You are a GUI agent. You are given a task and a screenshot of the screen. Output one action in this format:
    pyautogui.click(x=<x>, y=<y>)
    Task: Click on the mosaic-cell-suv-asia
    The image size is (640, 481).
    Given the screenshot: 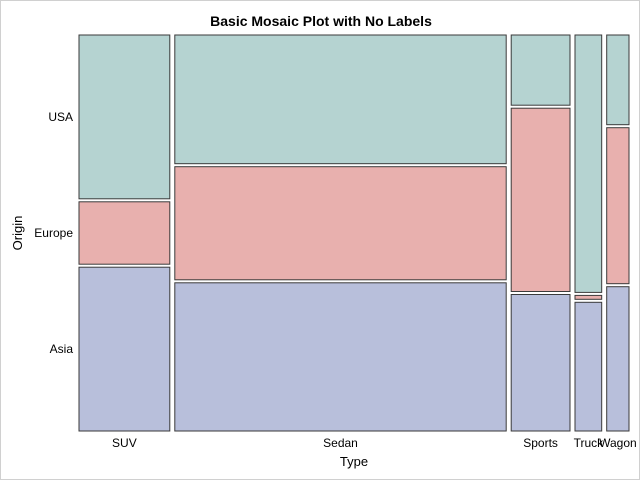 What is the action you would take?
    pyautogui.click(x=124, y=349)
    